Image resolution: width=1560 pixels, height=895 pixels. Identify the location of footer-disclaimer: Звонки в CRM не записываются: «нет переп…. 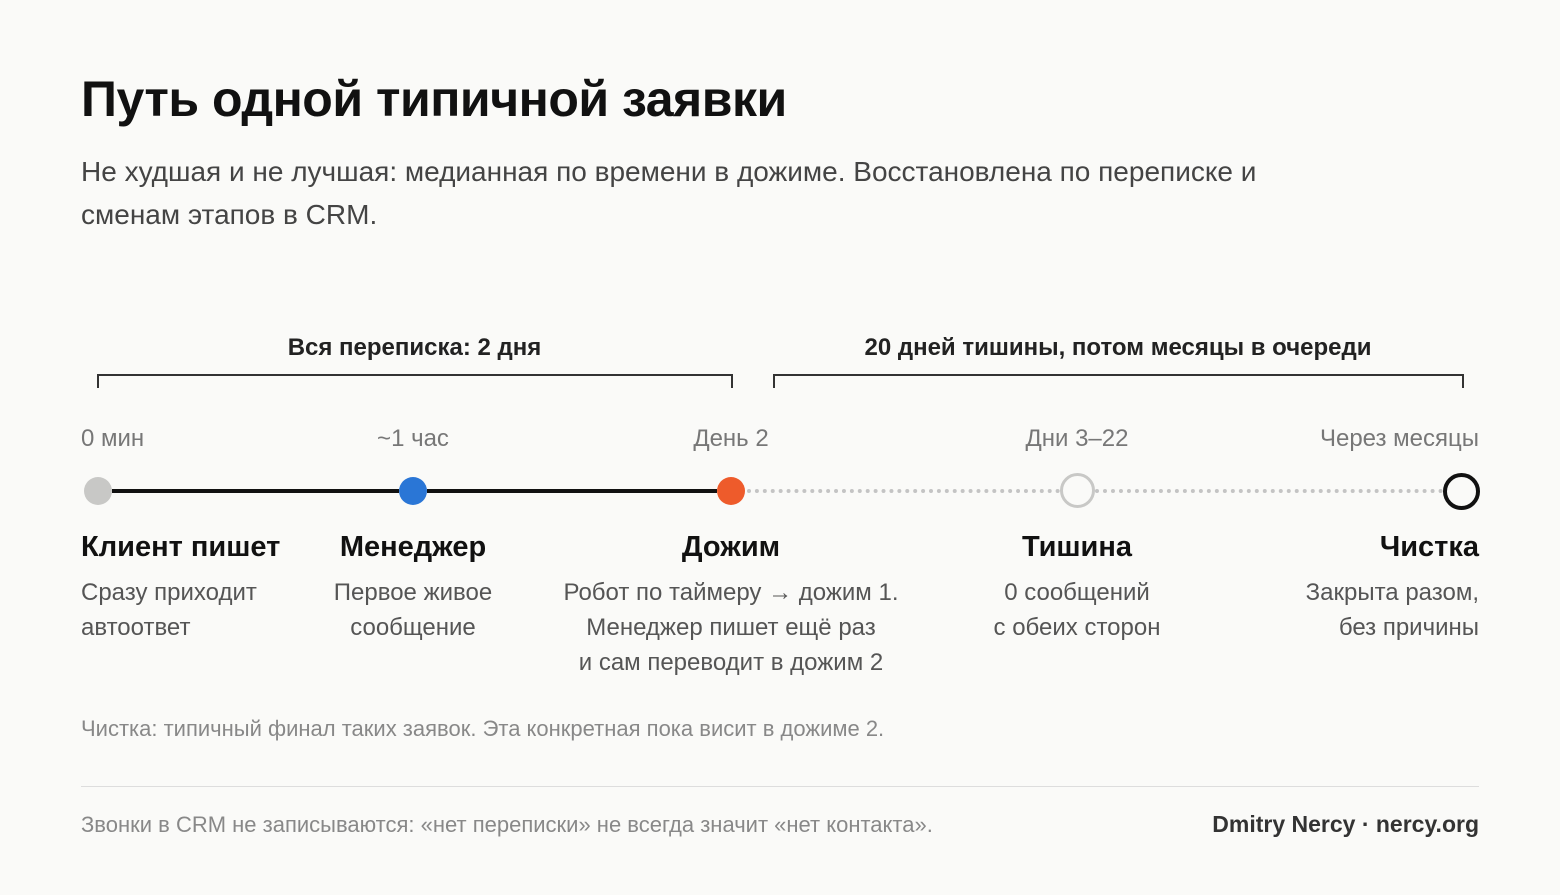
(507, 824).